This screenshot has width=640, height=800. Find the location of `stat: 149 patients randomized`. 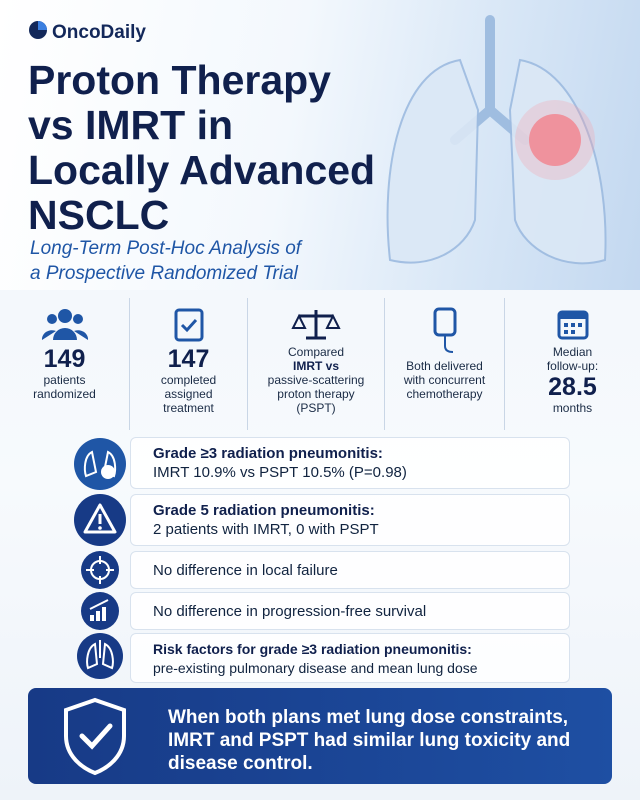

stat: 149 patients randomized is located at coordinates (65, 364).